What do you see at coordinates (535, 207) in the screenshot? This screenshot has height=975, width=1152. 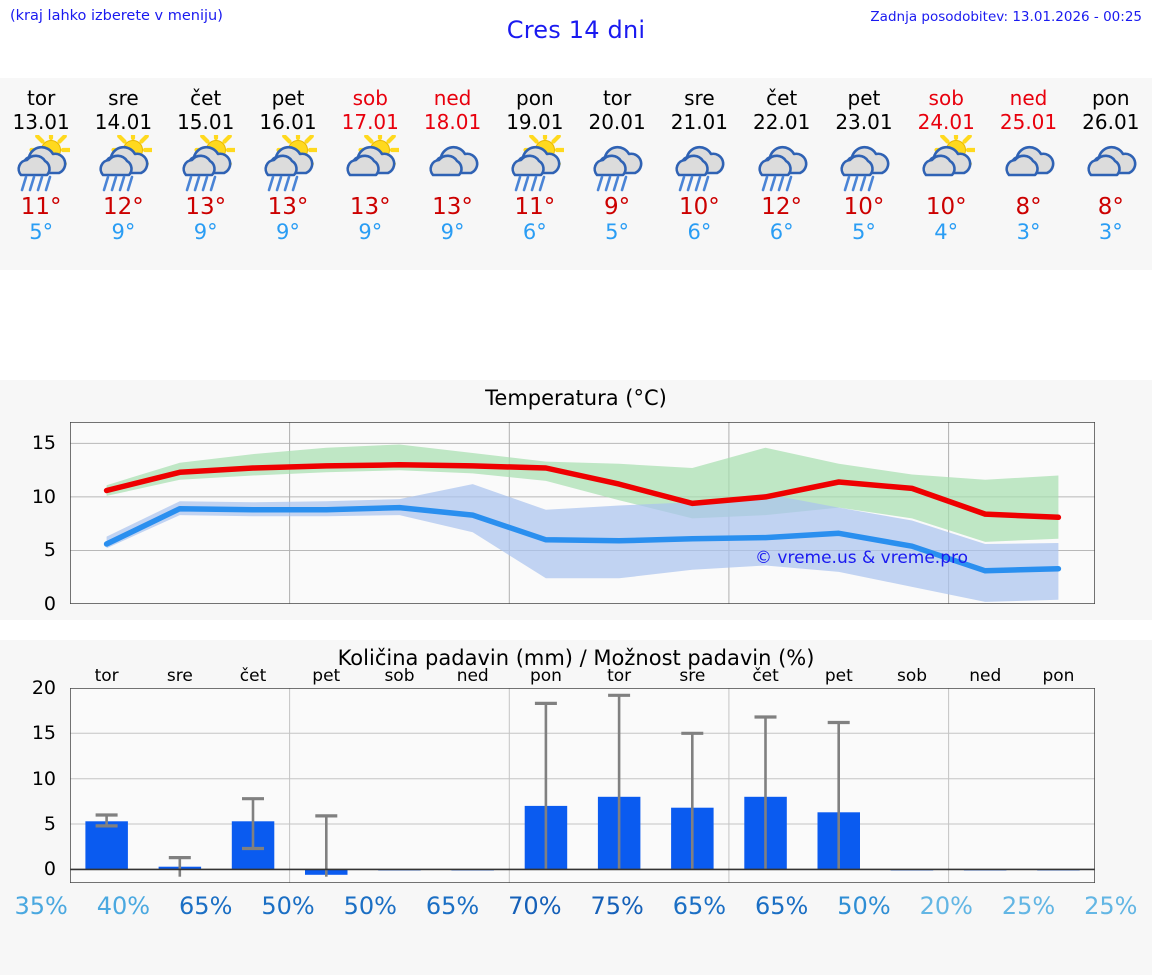 I see `day-max-temp: 11°` at bounding box center [535, 207].